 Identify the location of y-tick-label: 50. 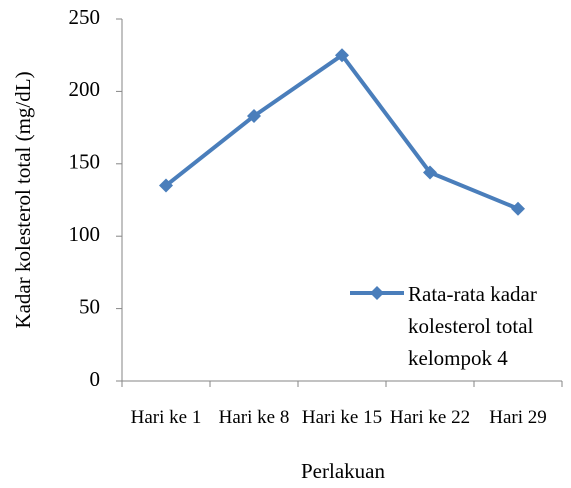
(89, 306).